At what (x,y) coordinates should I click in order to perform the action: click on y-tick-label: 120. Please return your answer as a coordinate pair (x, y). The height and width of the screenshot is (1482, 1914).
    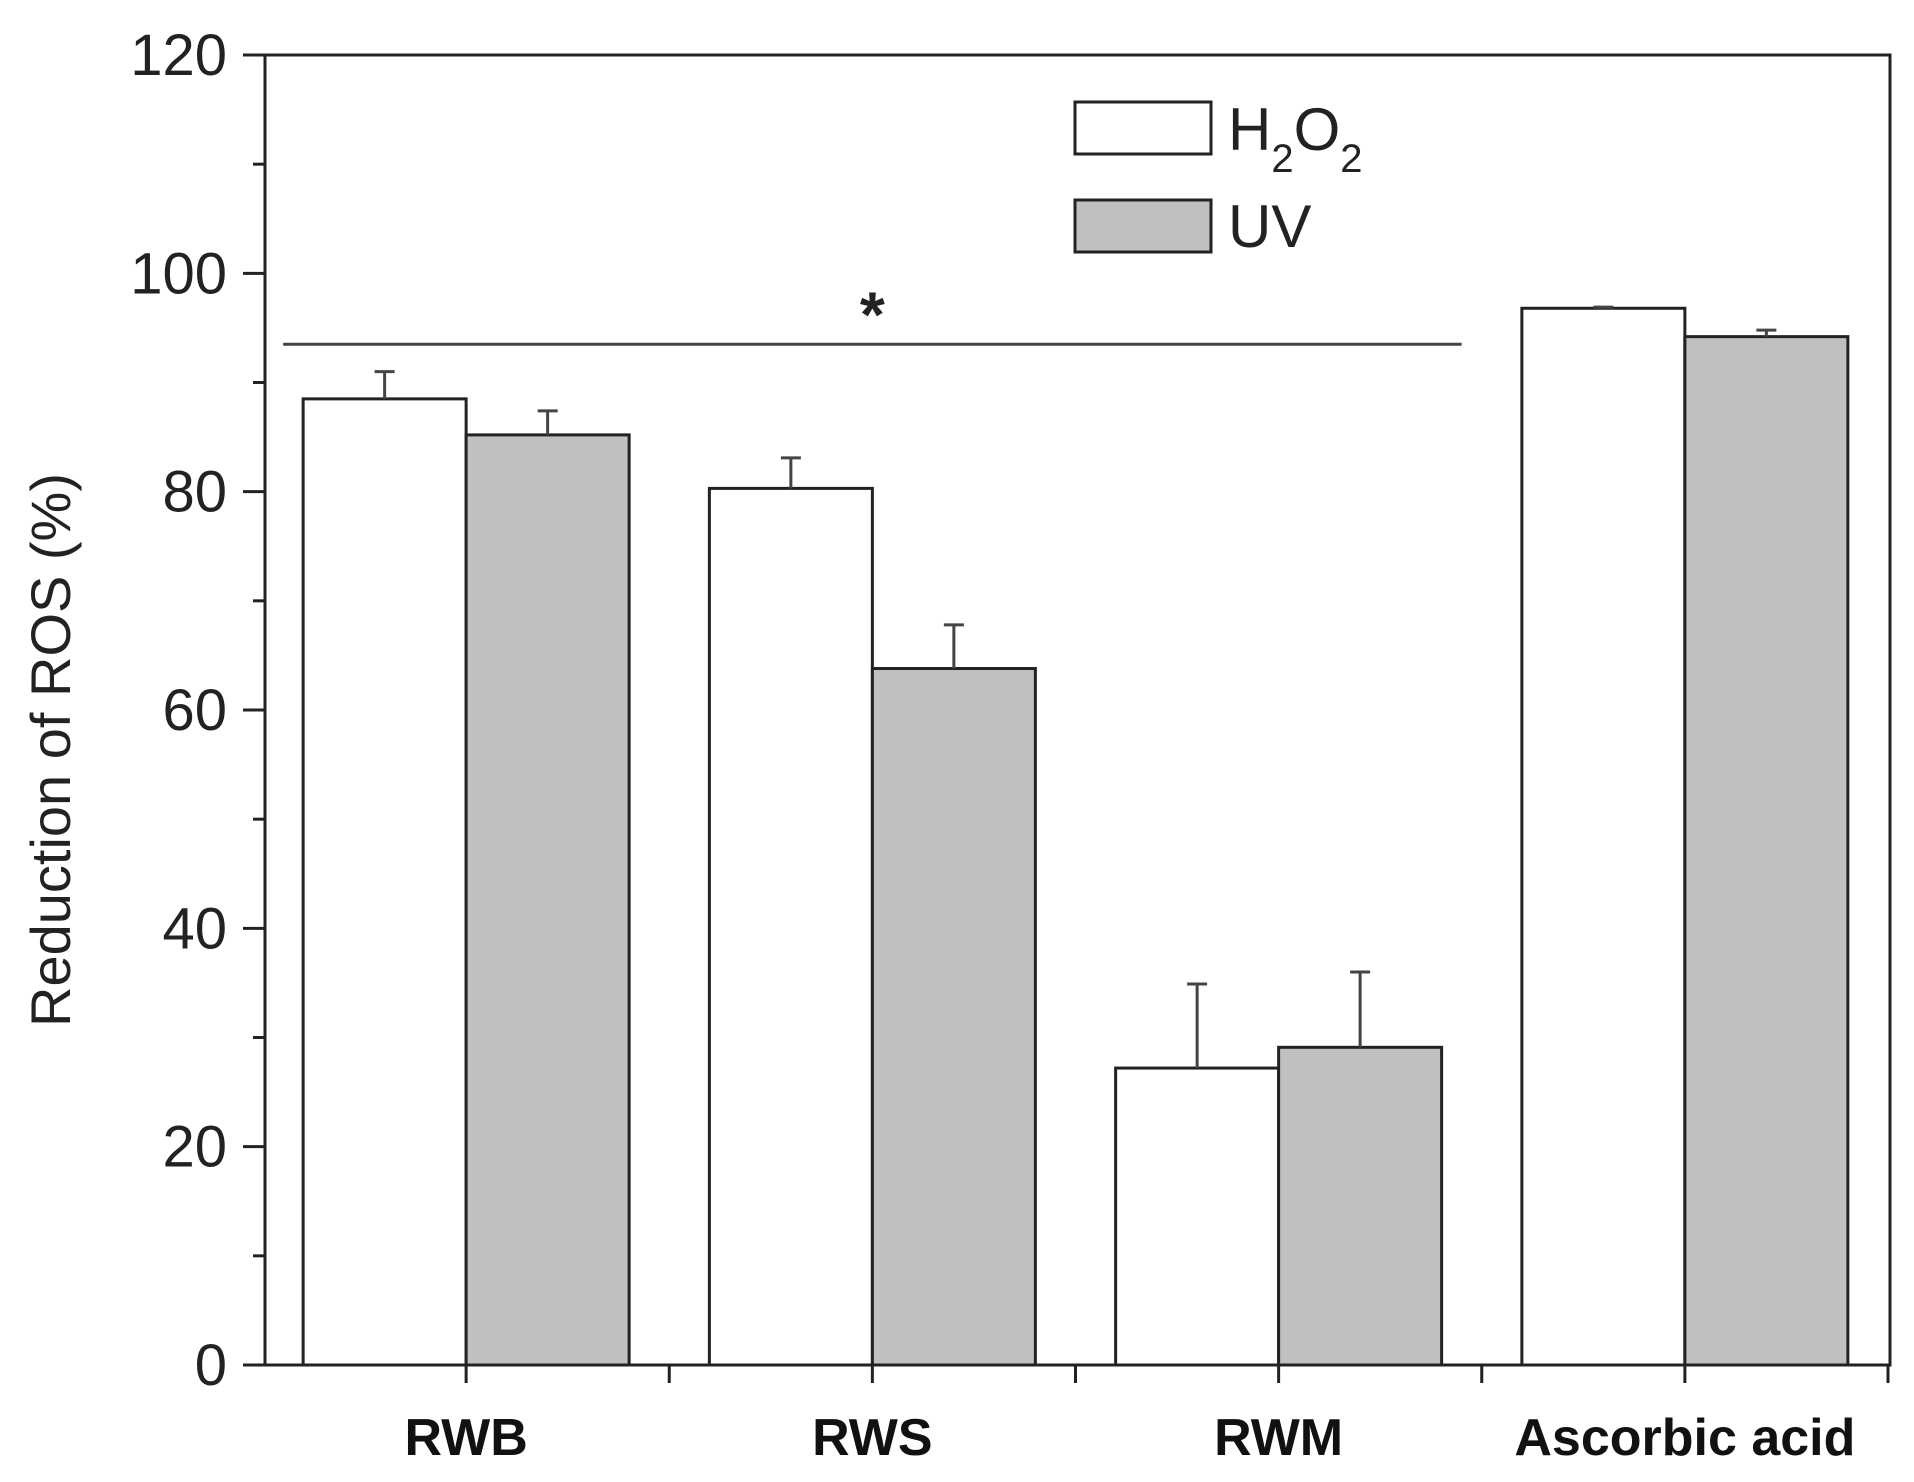
    Looking at the image, I should click on (178, 55).